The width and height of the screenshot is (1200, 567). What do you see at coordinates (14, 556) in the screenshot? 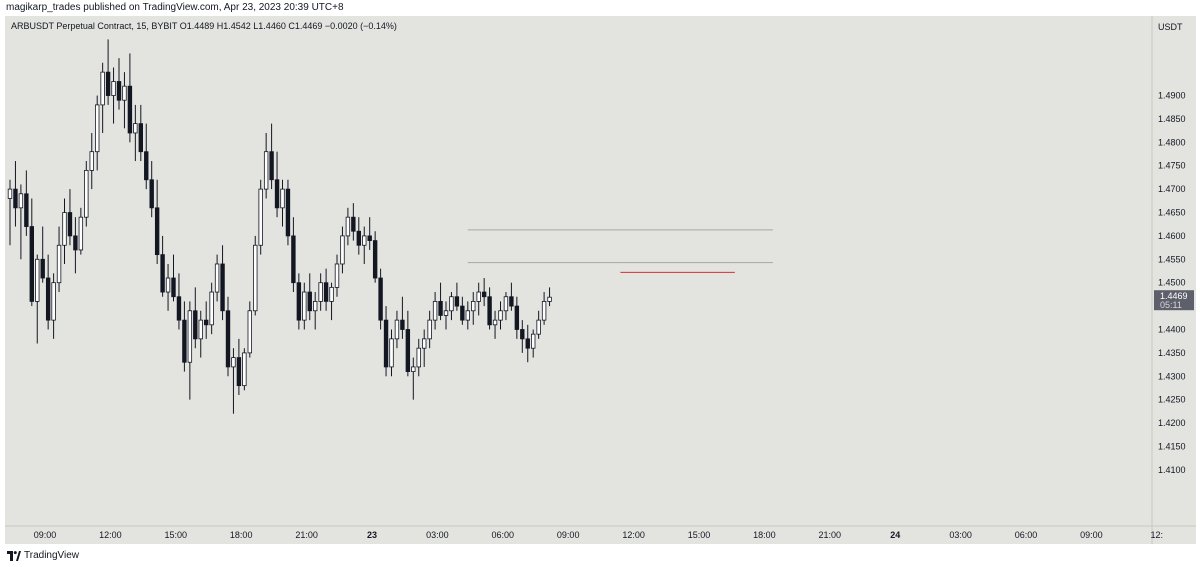
I see `tradingview-logo-icon` at bounding box center [14, 556].